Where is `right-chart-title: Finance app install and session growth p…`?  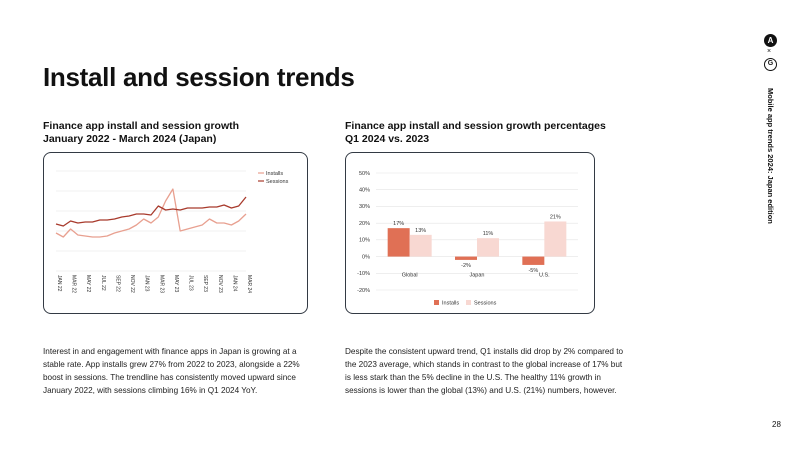 right-chart-title: Finance app install and session growth p… is located at coordinates (475, 126).